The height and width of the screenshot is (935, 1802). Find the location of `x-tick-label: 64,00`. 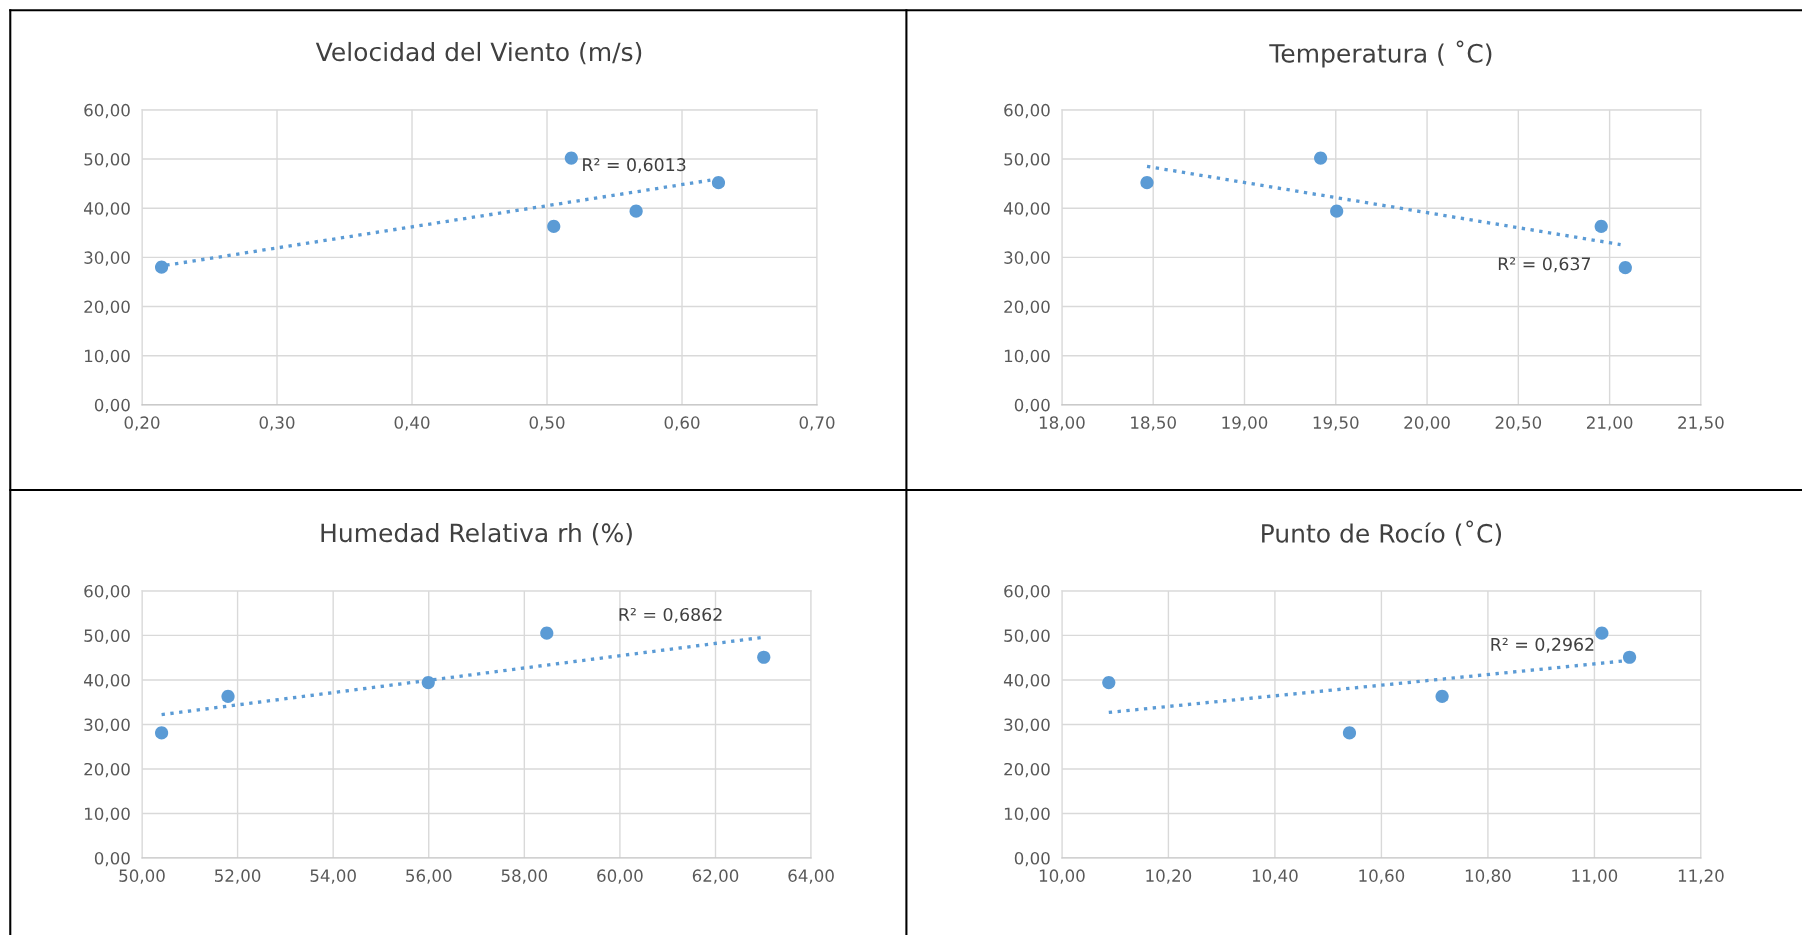

x-tick-label: 64,00 is located at coordinates (811, 876).